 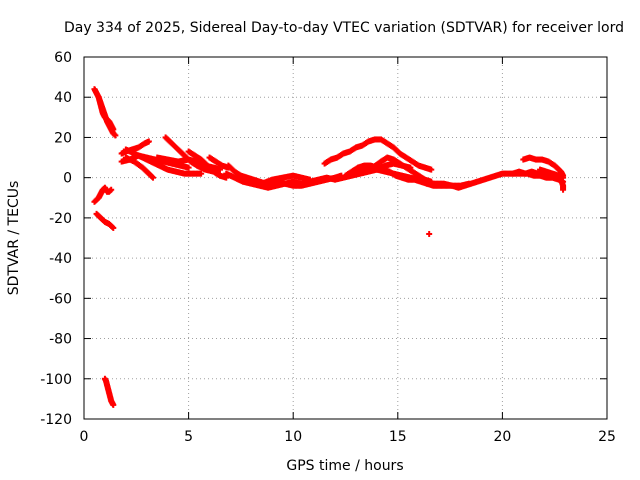 What do you see at coordinates (63, 98) in the screenshot?
I see `y-tick-label: 40` at bounding box center [63, 98].